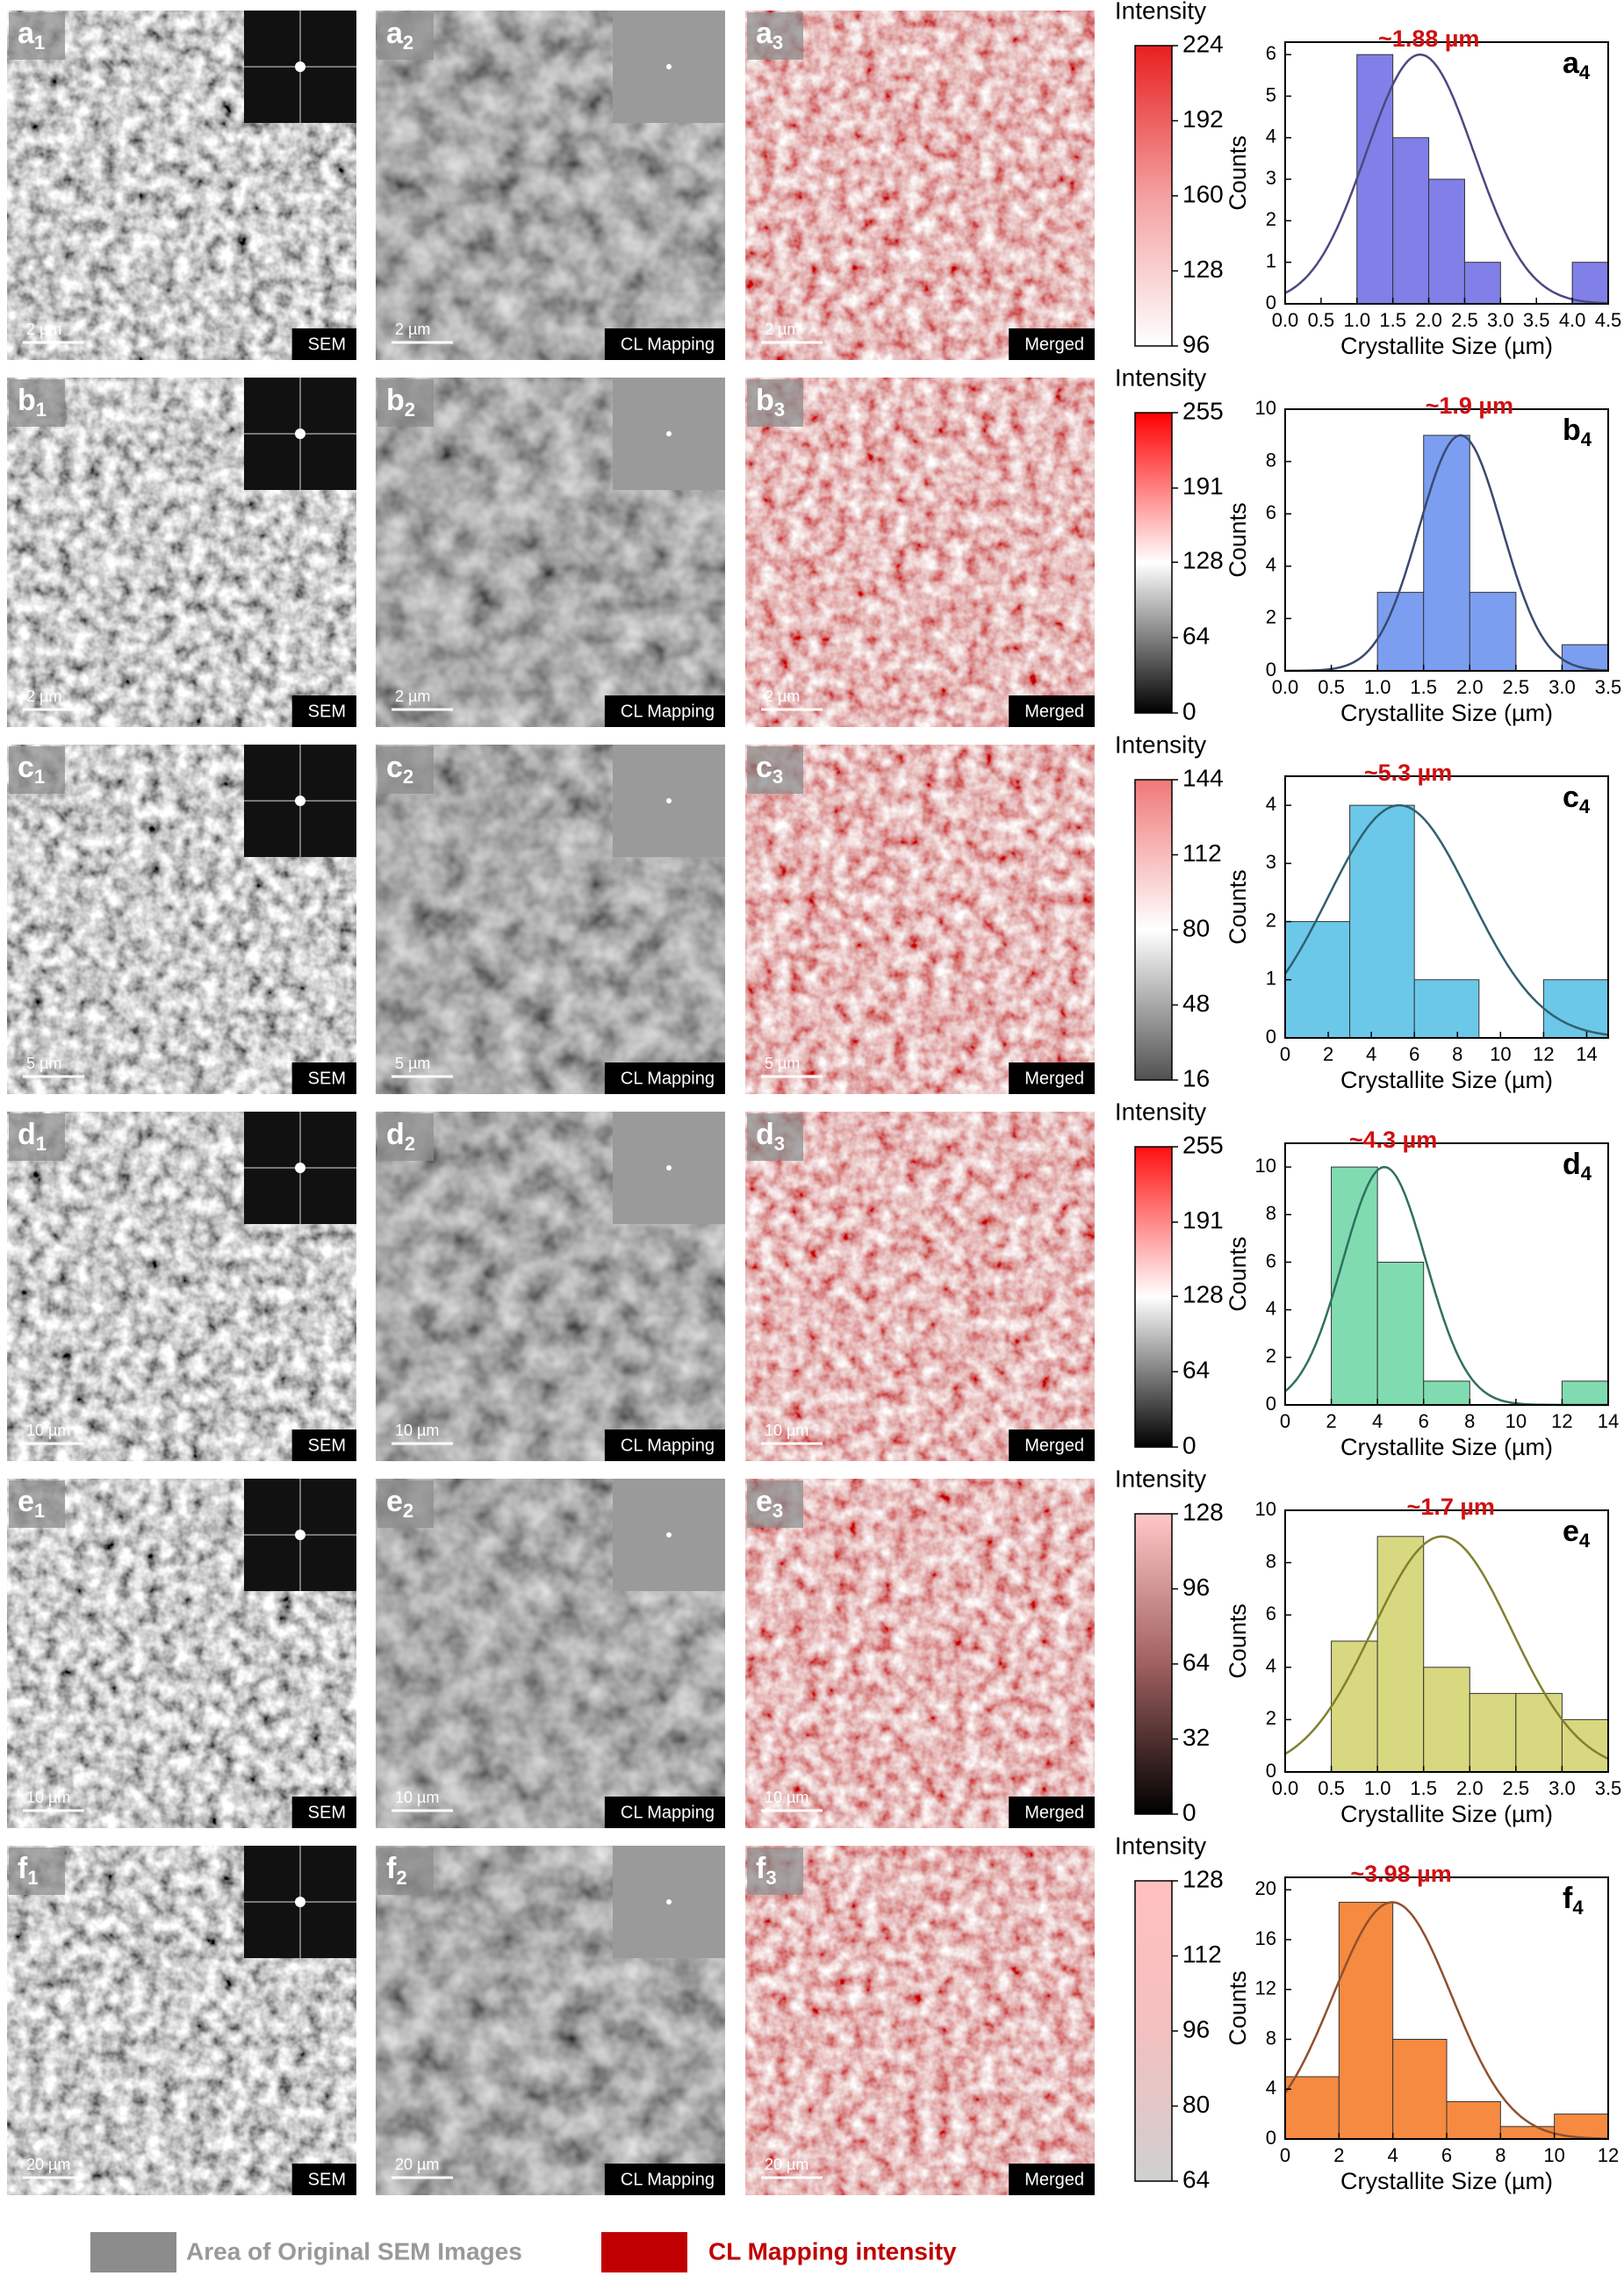 The image size is (1624, 2283). Describe the element at coordinates (1203, 778) in the screenshot. I see `colorbar-tick-label: 144` at that location.